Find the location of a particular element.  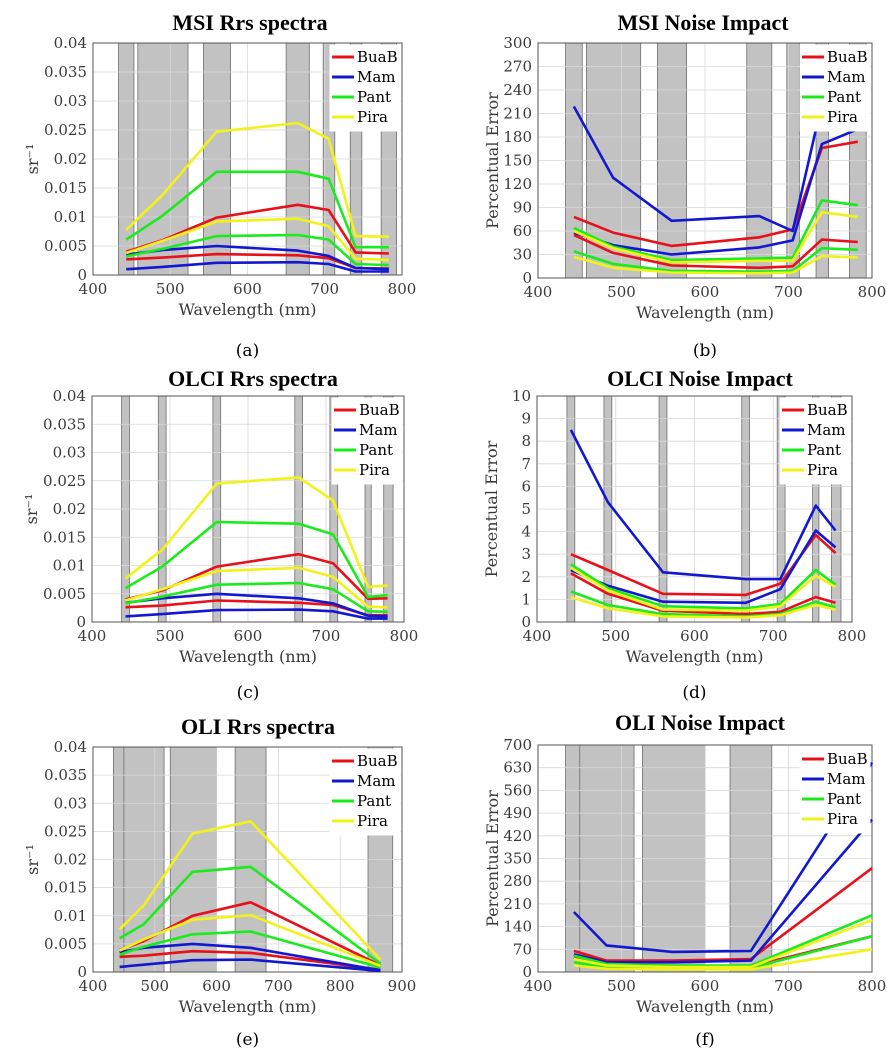

y-tick-label: 0.015 is located at coordinates (64, 537).